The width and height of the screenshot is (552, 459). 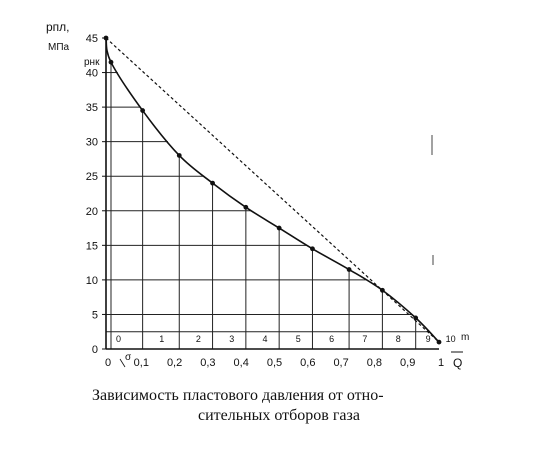 What do you see at coordinates (95, 350) in the screenshot?
I see `y-tick-label: 0` at bounding box center [95, 350].